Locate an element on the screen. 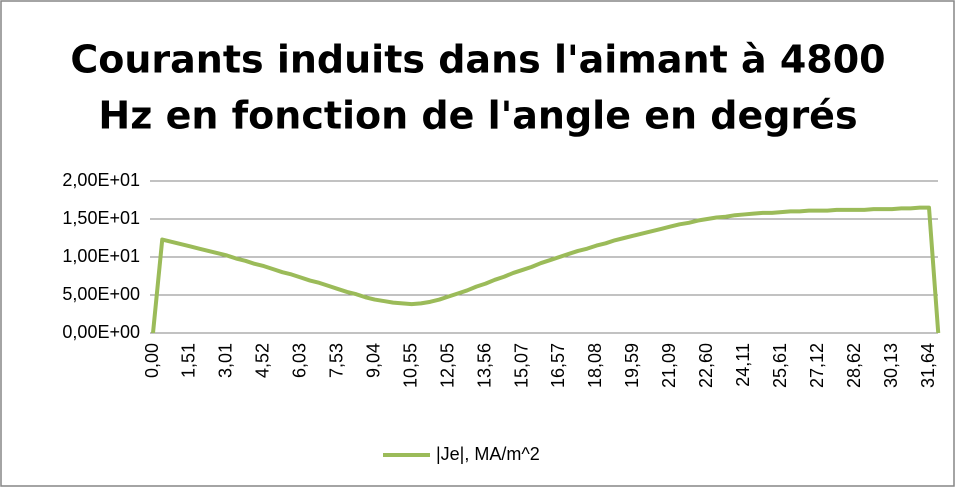  x-tick-label: 30,13 is located at coordinates (891, 365).